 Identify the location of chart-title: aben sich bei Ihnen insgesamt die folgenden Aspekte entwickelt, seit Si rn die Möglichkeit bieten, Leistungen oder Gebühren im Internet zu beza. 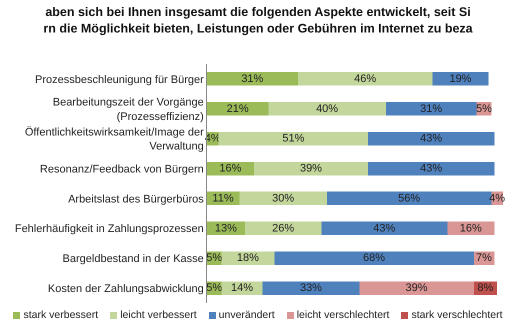
(258, 20).